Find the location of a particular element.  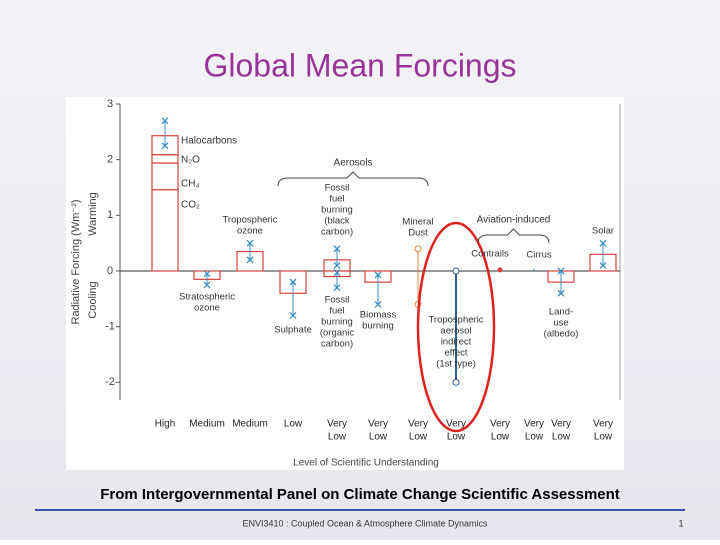

bar-label: Mineral is located at coordinates (417, 222).